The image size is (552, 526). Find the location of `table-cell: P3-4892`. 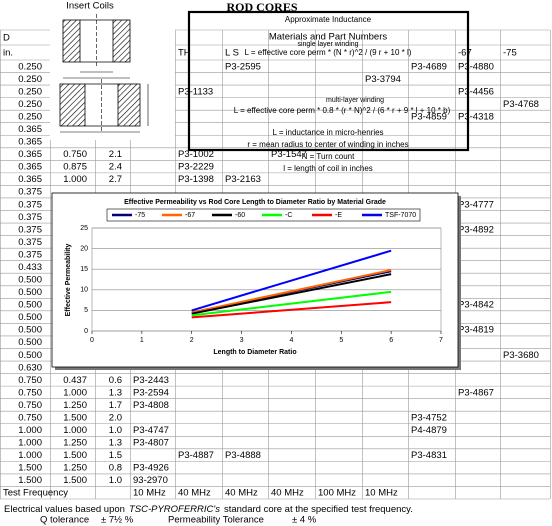

table-cell: P3-4892 is located at coordinates (476, 229).